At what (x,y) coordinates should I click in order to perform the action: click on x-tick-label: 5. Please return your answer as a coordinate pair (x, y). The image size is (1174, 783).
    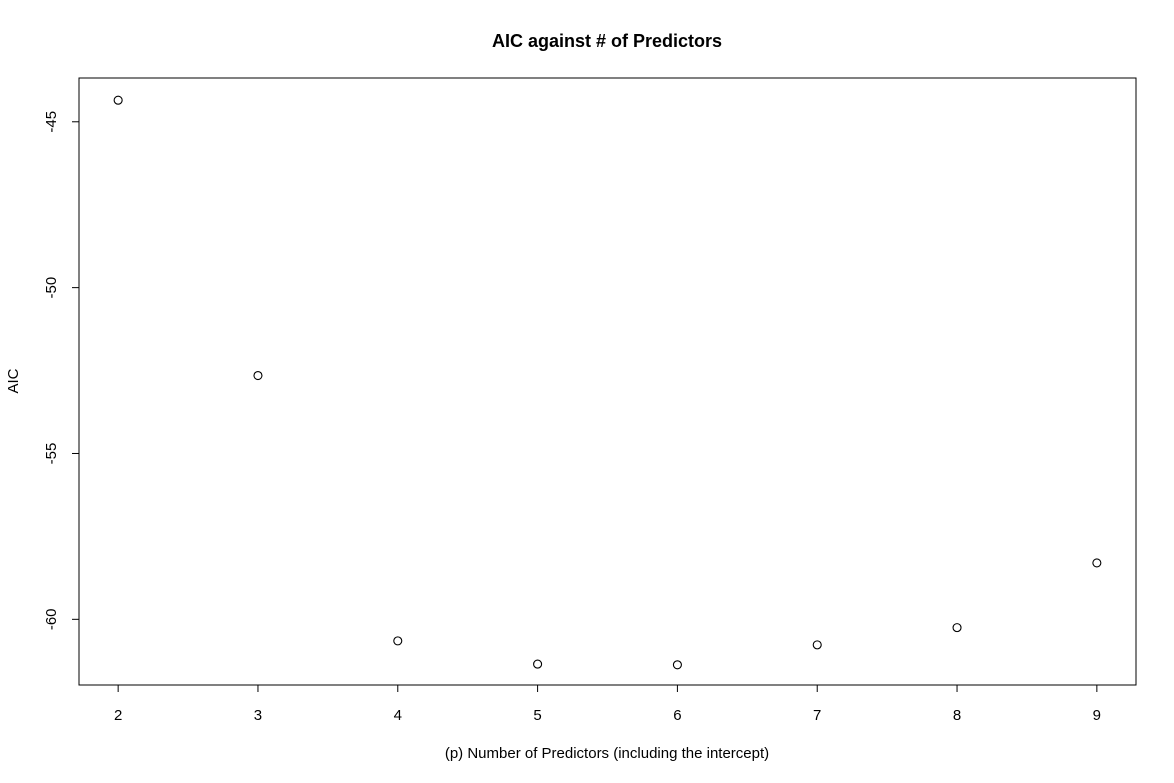
    Looking at the image, I should click on (537, 715).